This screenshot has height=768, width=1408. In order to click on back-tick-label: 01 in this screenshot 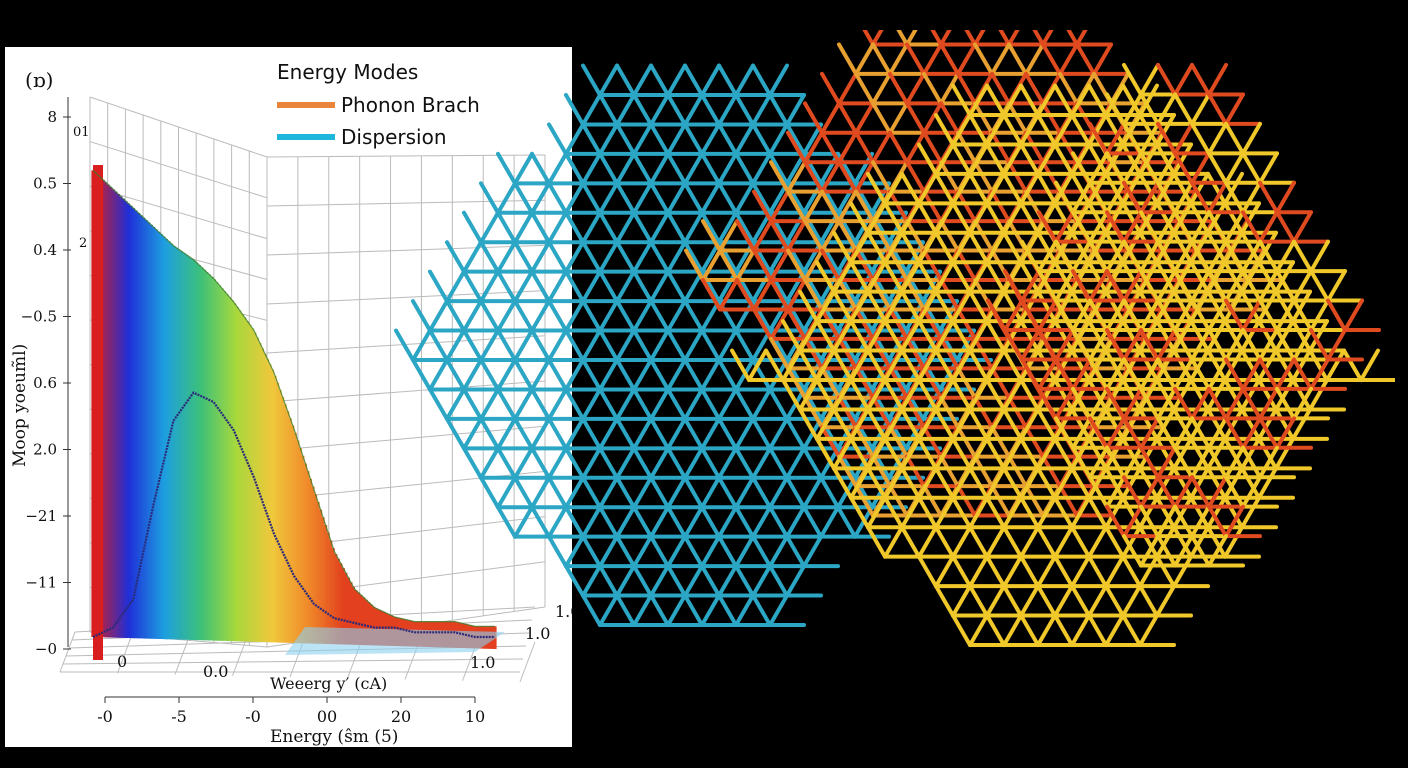, I will do `click(81, 132)`.